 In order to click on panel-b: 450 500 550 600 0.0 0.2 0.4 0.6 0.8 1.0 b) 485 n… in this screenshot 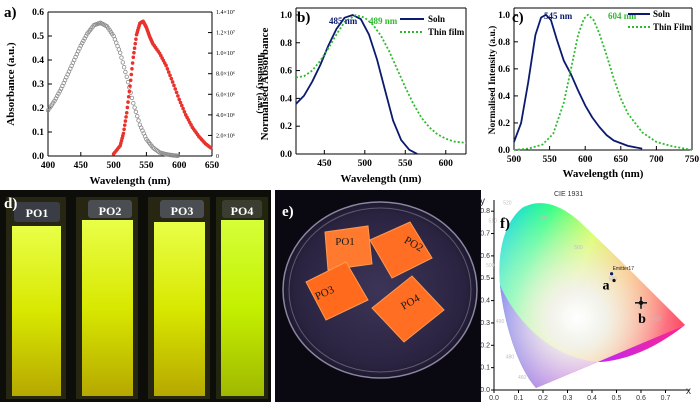, I will do `click(363, 96)`.